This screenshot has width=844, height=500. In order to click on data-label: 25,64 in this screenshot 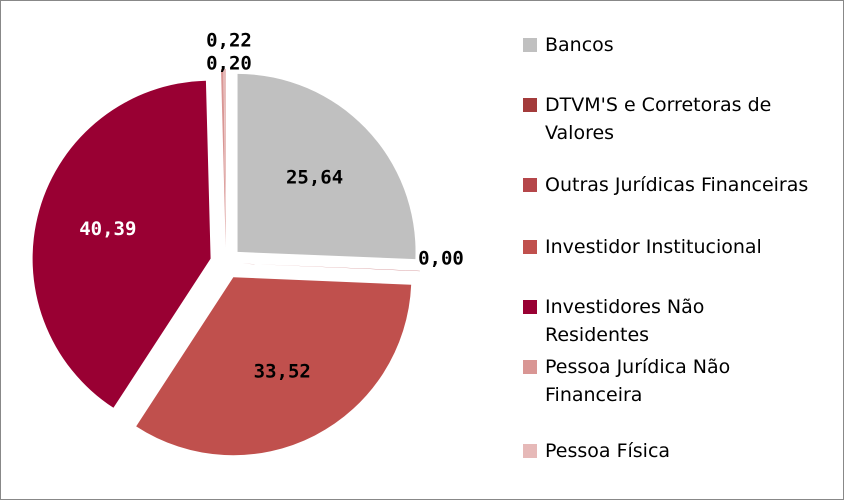, I will do `click(314, 177)`.